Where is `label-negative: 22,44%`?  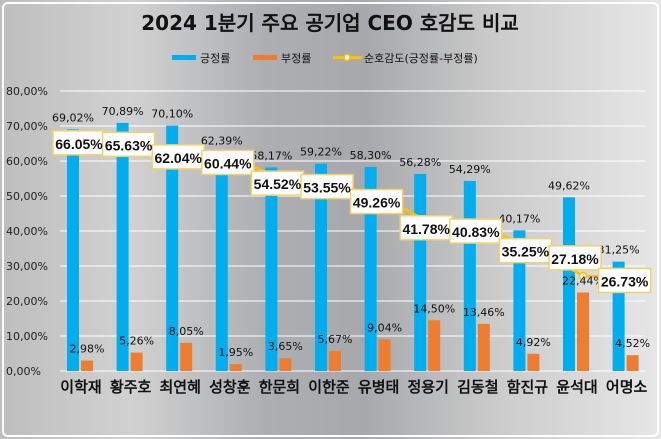 label-negative: 22,44% is located at coordinates (583, 280).